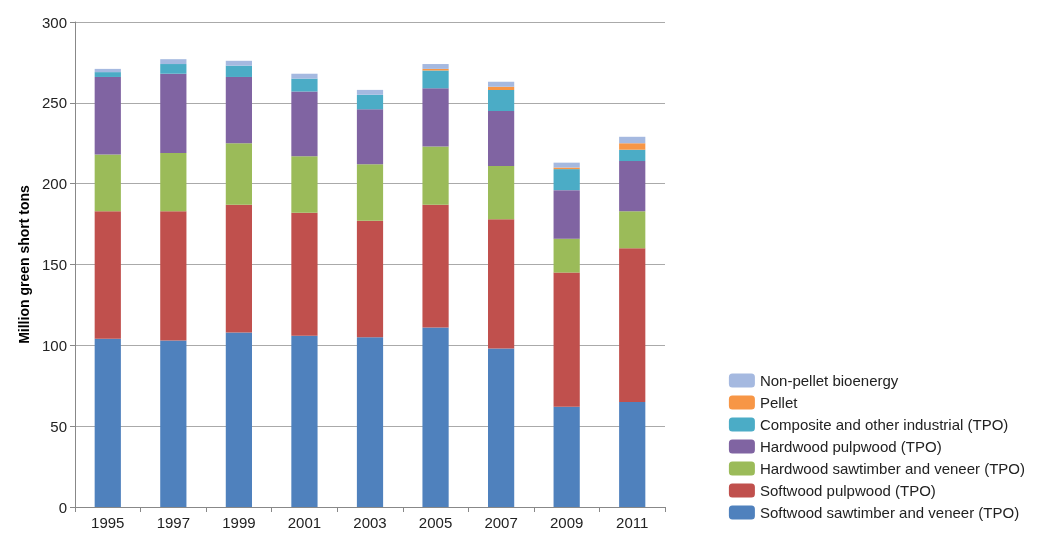  What do you see at coordinates (24, 264) in the screenshot?
I see `y-axis-title: Million green short tons` at bounding box center [24, 264].